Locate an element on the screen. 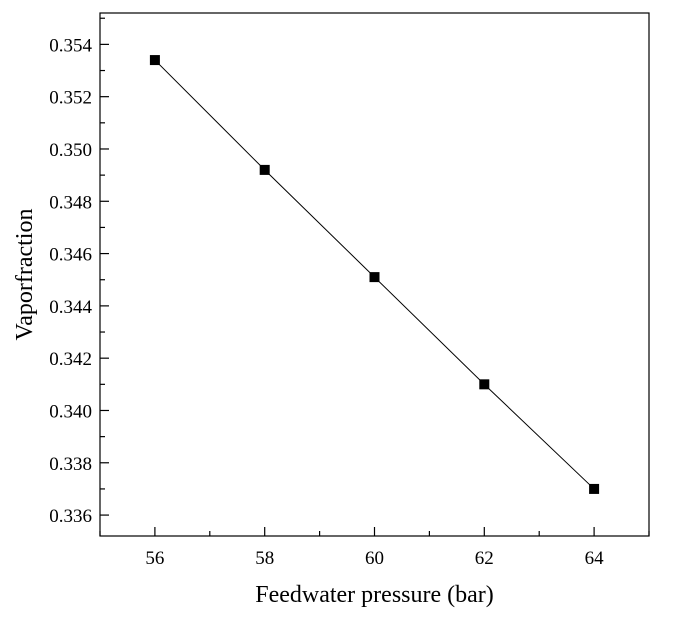 Image resolution: width=687 pixels, height=619 pixels. y-tick-label: 0.342 is located at coordinates (70, 359).